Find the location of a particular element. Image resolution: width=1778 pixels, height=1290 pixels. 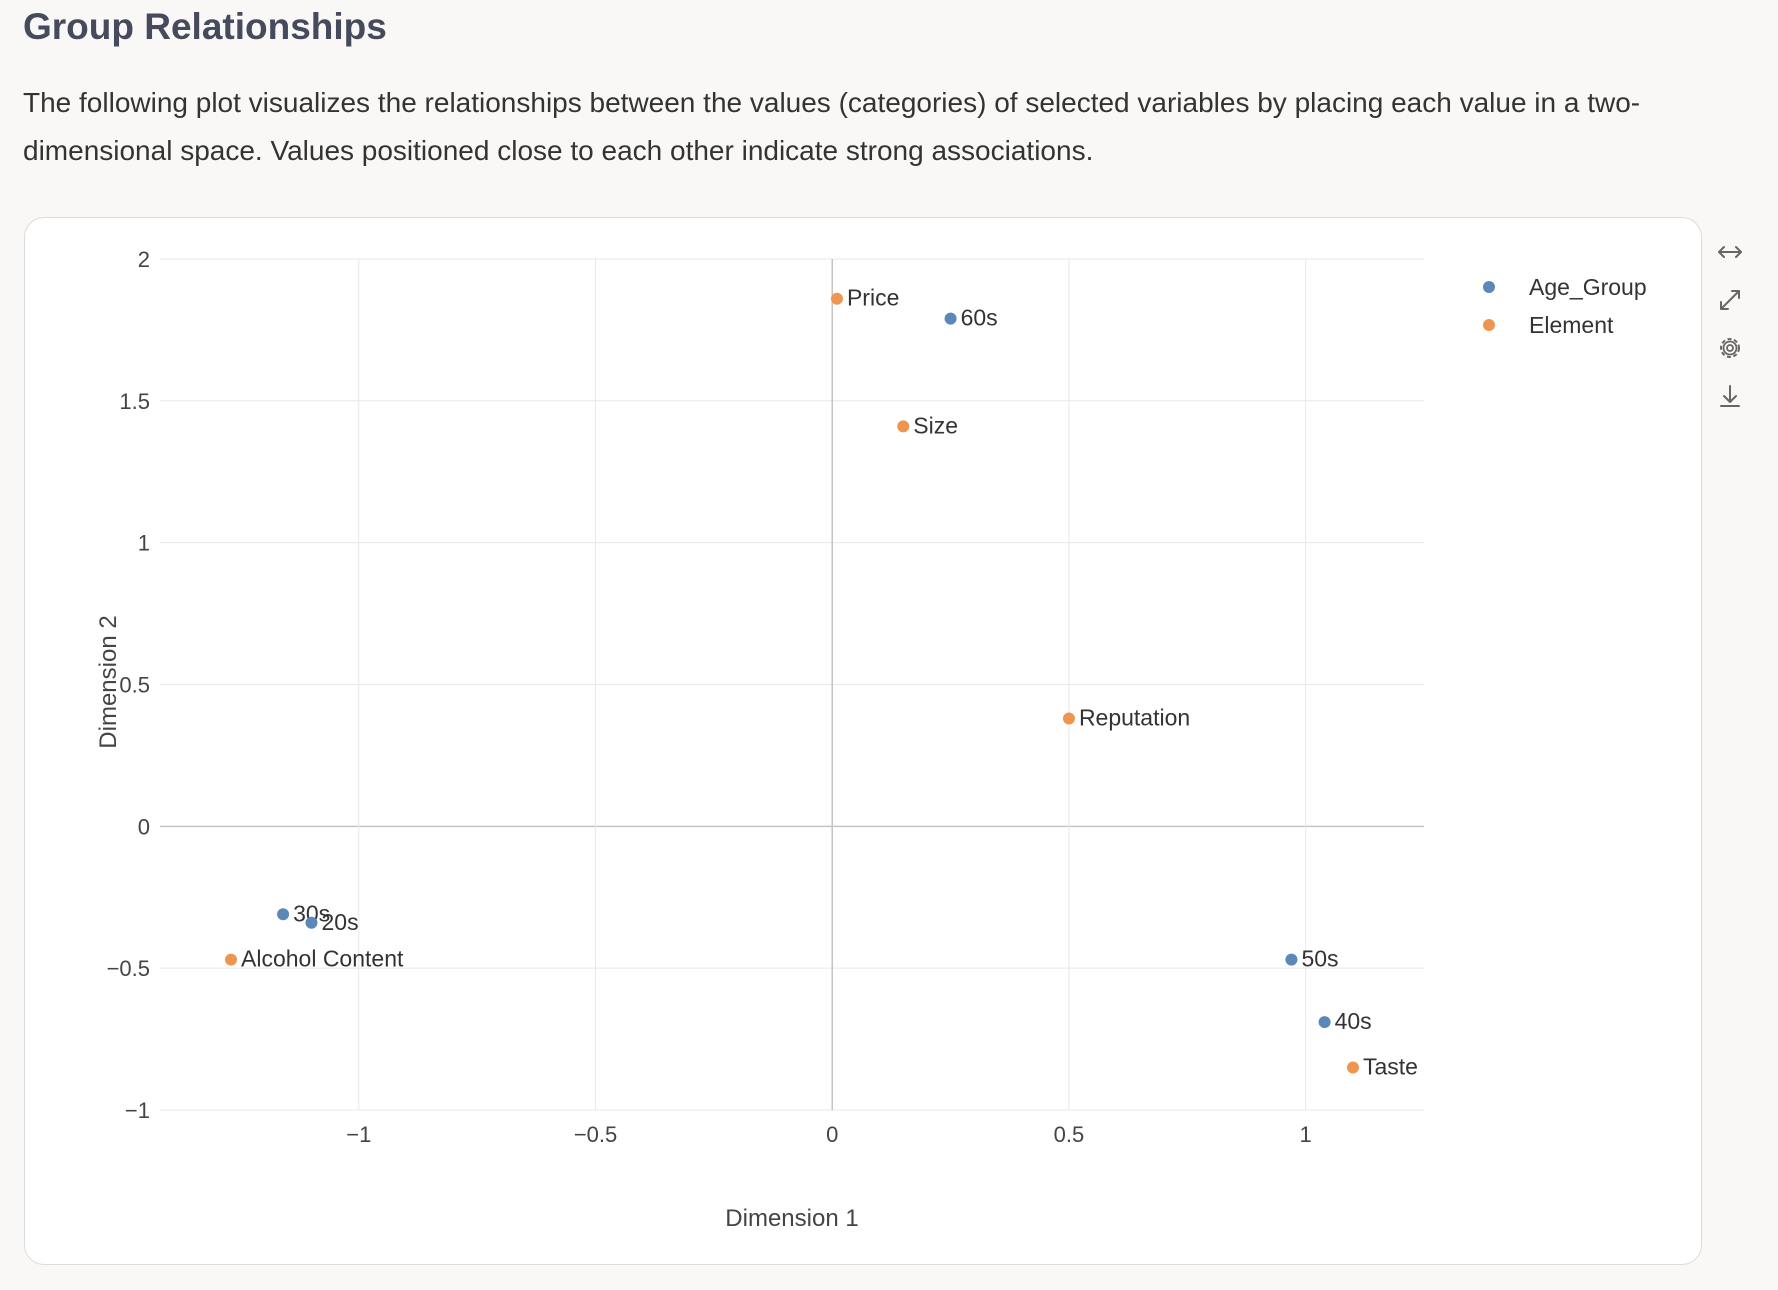

resize-horizontal-button is located at coordinates (1730, 252).